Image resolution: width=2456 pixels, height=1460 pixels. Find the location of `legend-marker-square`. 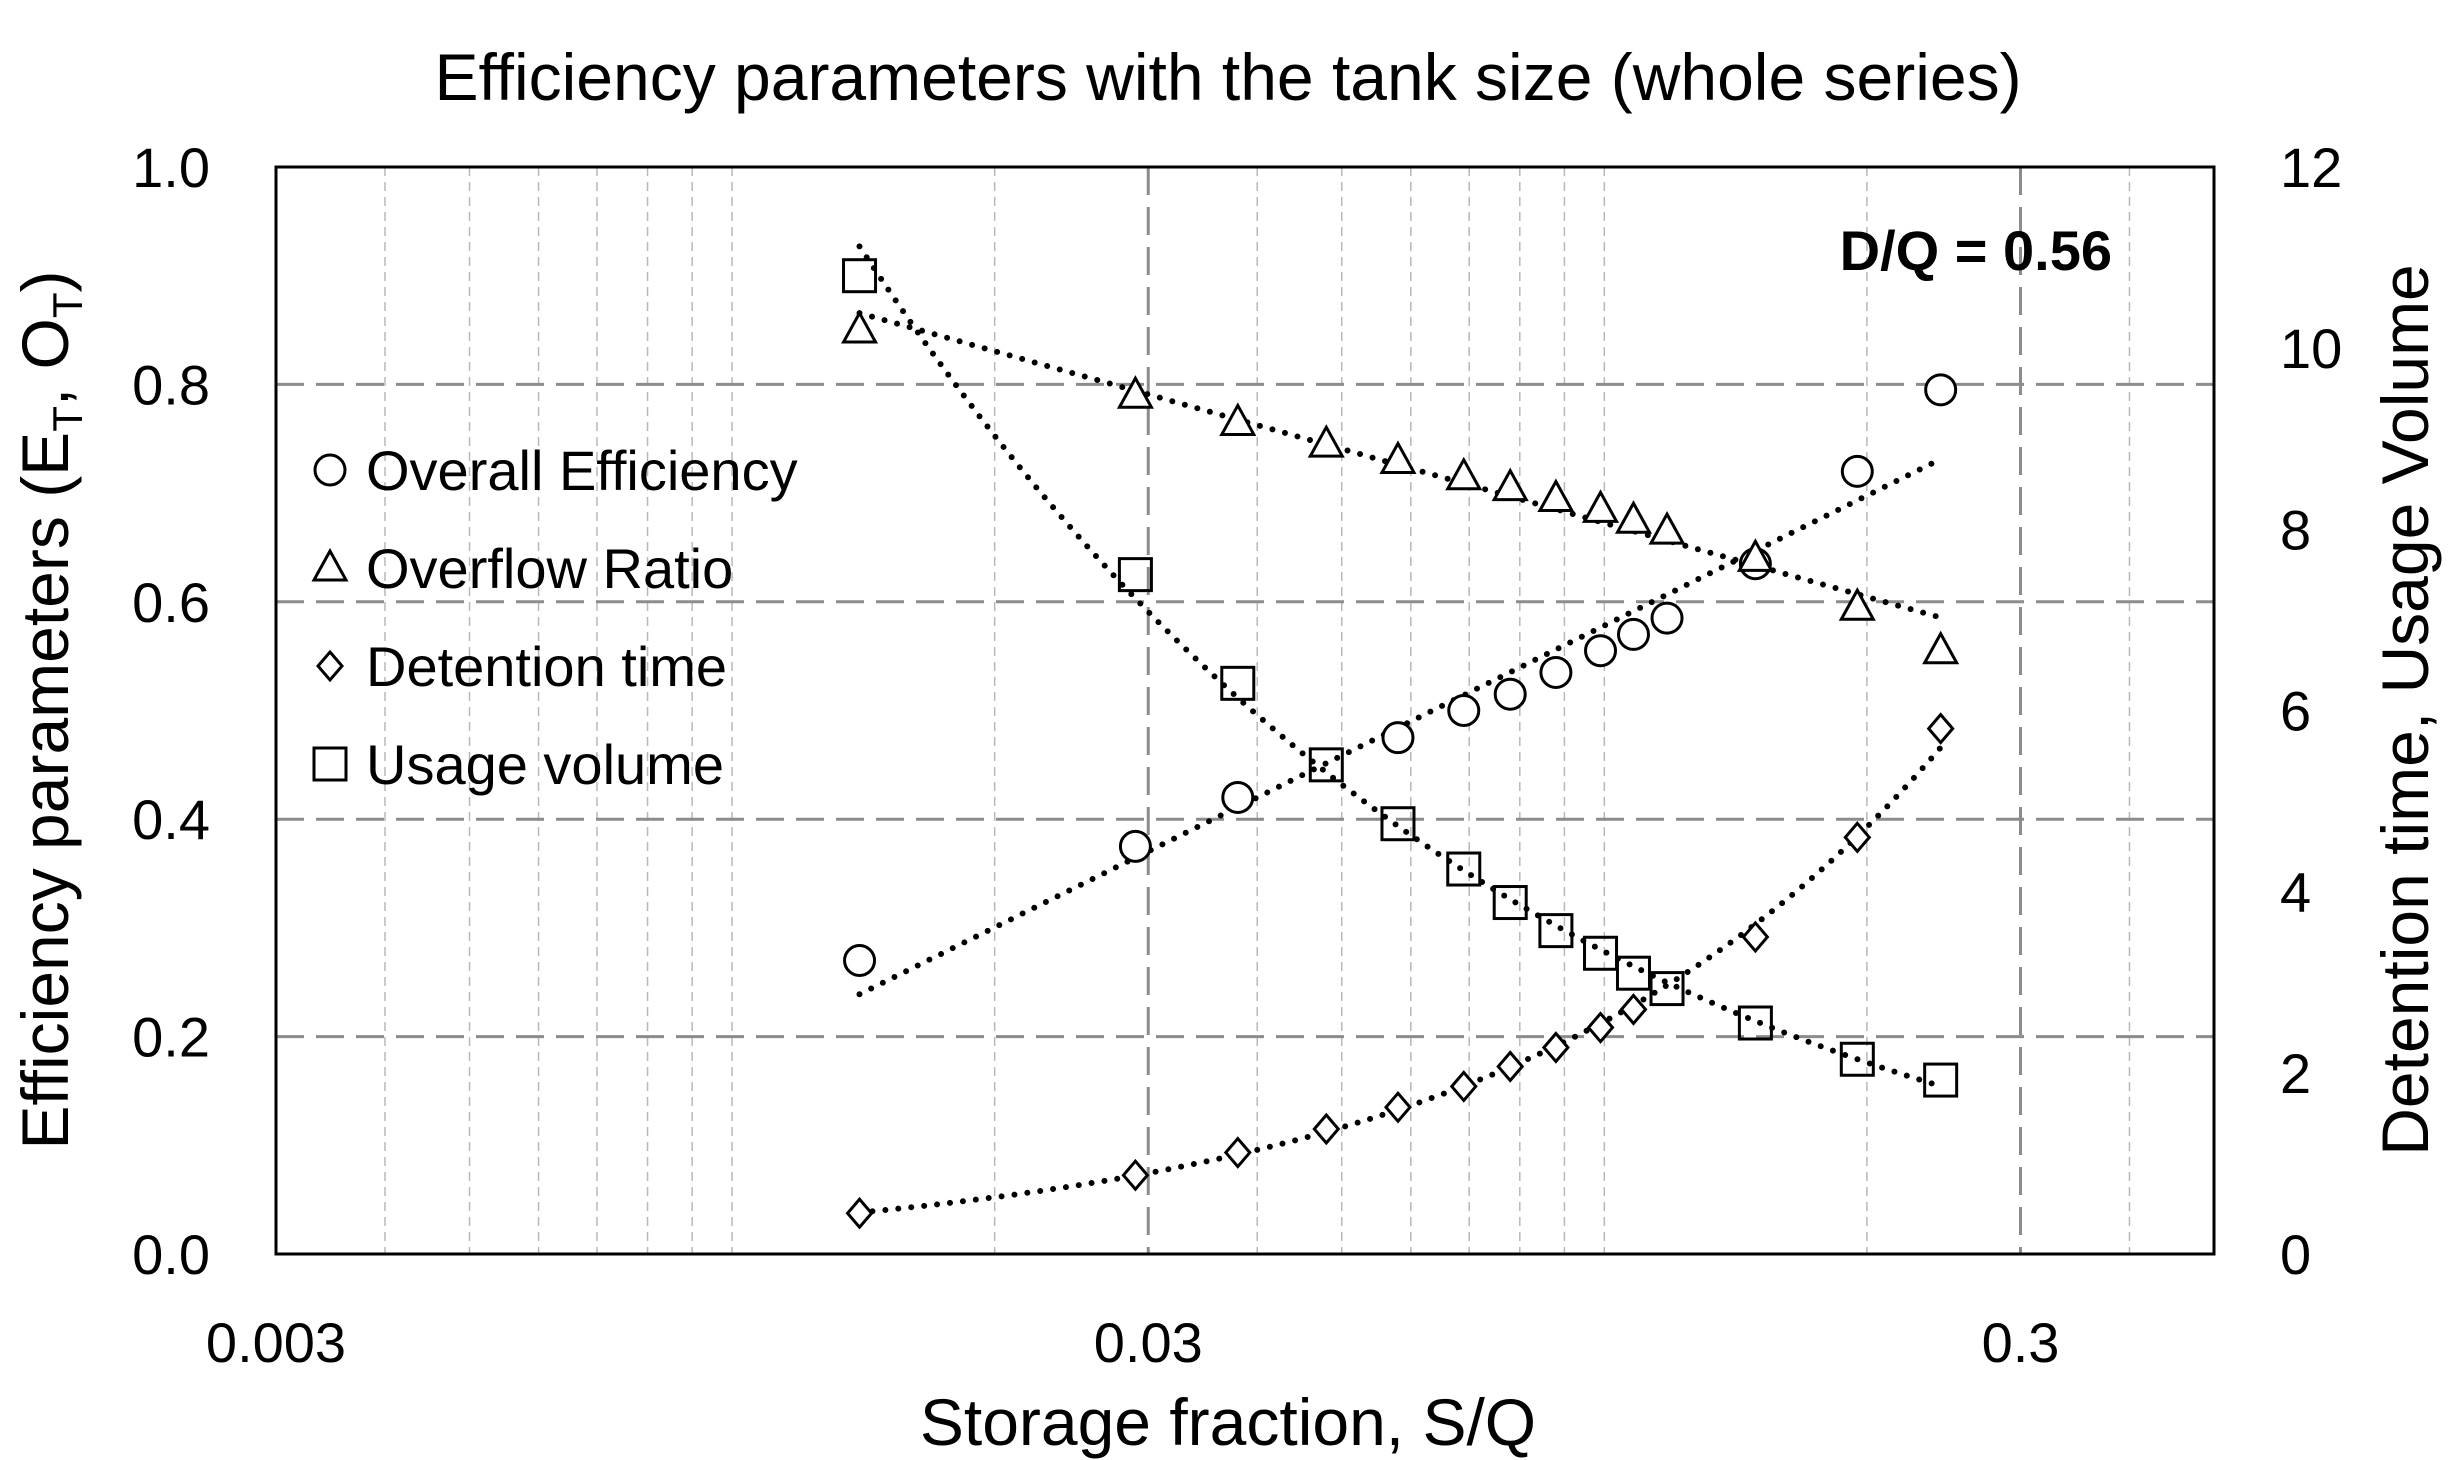

legend-marker-square is located at coordinates (330, 764).